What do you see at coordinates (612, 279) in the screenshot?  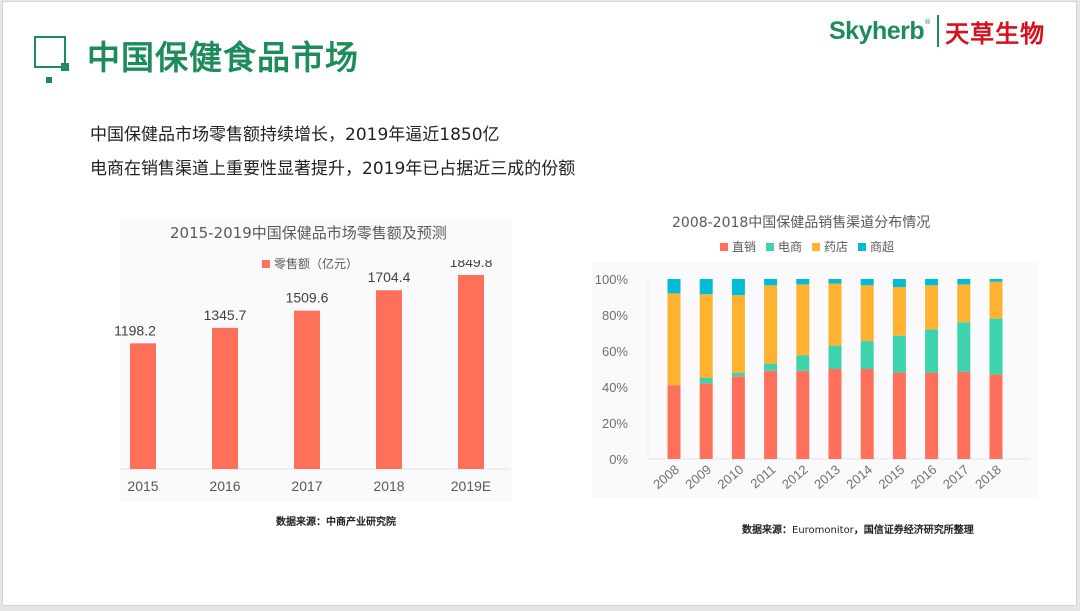 I see `y-tick-label: 100%` at bounding box center [612, 279].